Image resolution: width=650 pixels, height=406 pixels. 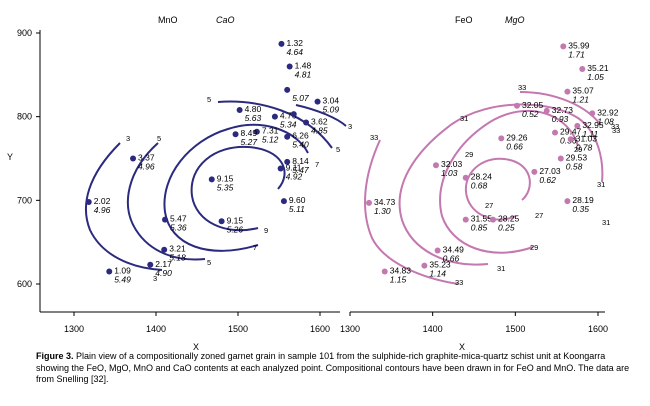 I want to click on mno-value-label: 9.60, so click(x=297, y=200).